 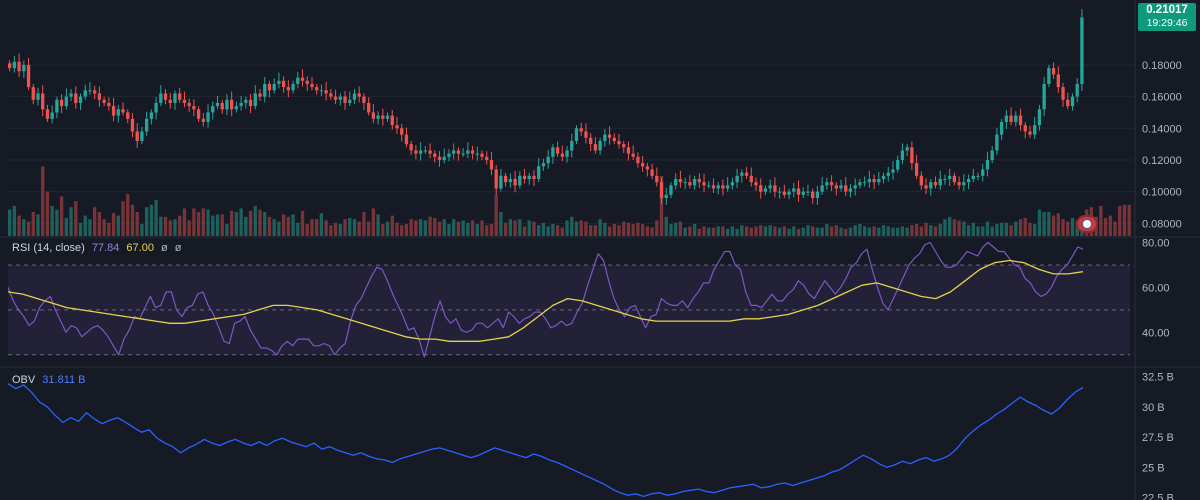 I want to click on price-tick-label: 0.16000, so click(x=1162, y=98).